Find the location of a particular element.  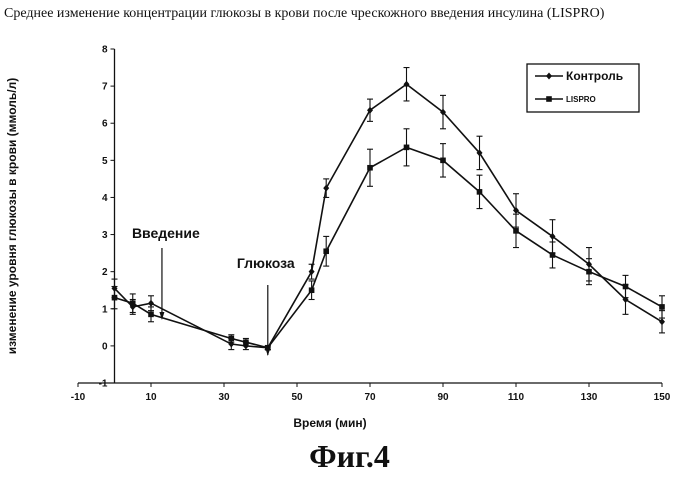

x-tick-label: -10 is located at coordinates (78, 397).